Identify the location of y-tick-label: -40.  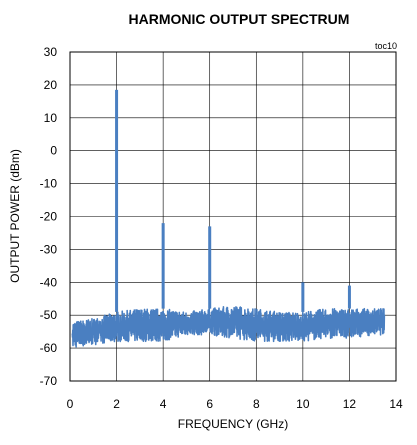
(49, 282).